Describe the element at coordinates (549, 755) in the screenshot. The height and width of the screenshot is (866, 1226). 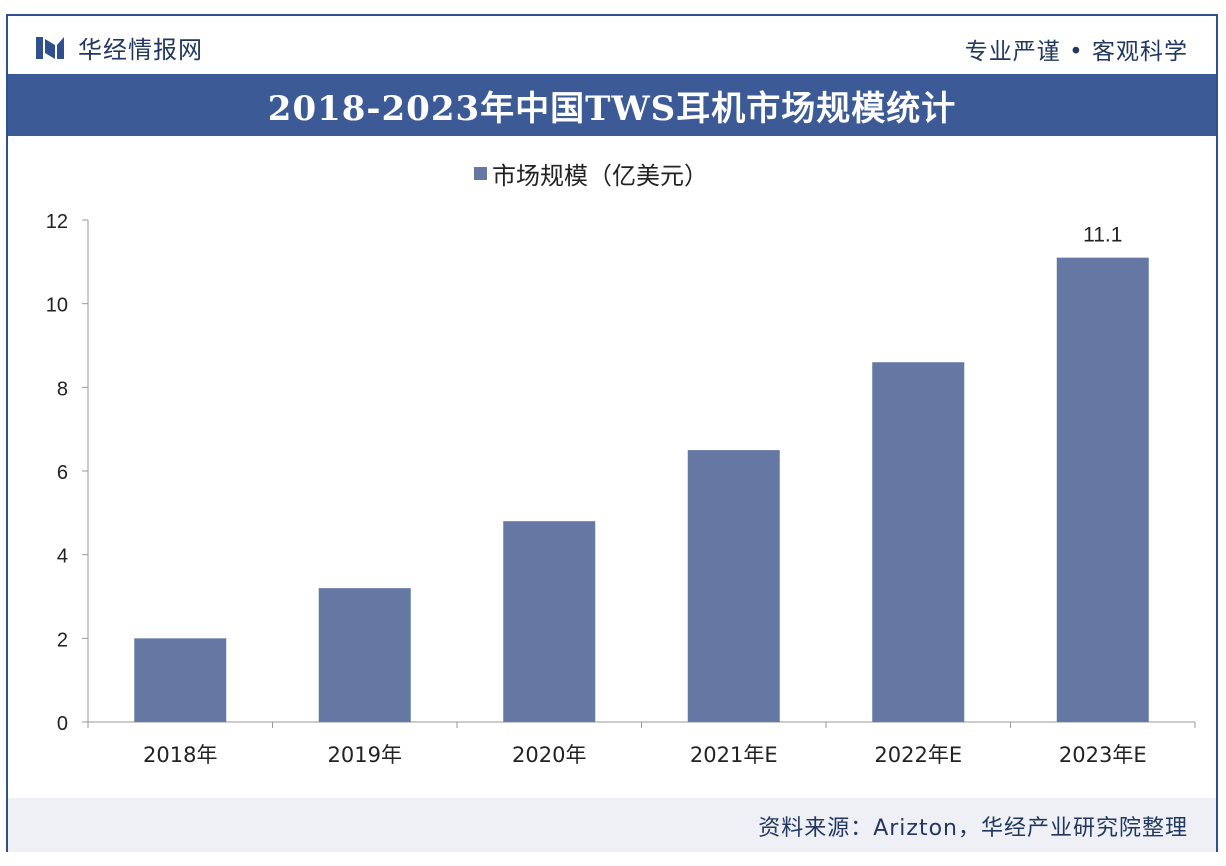
I see `x-tick-label: 2020年` at that location.